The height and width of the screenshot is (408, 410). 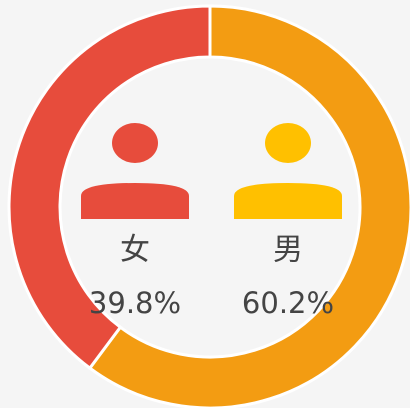 I want to click on category-label: 男, so click(x=288, y=250).